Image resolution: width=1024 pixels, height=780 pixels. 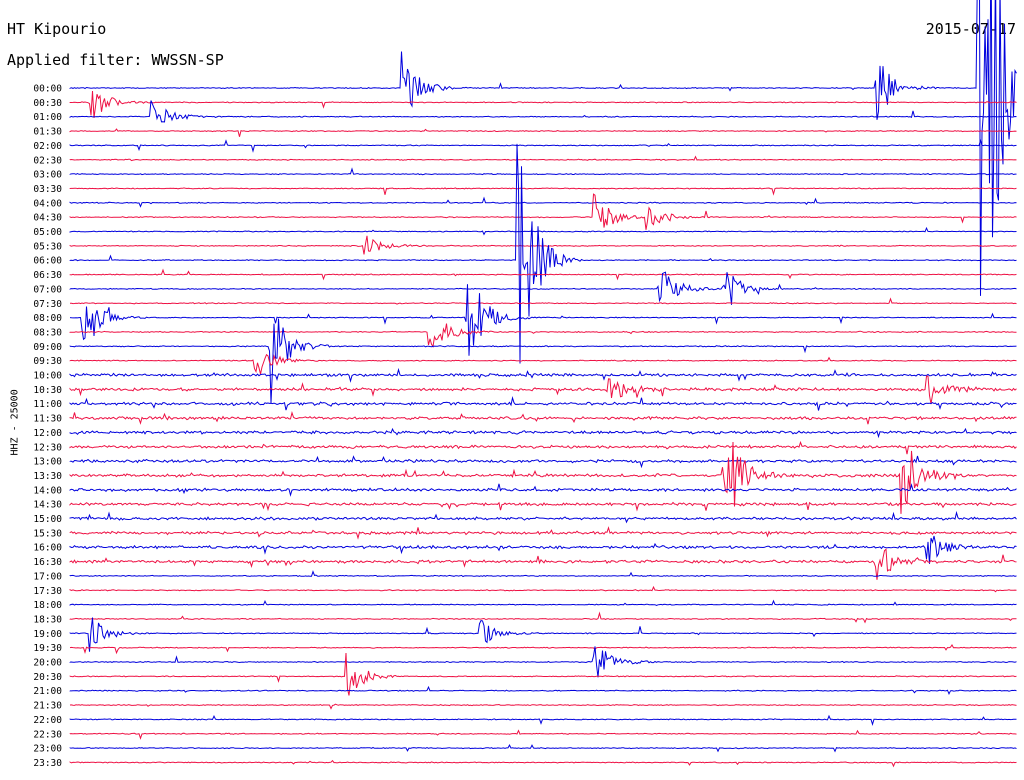 What do you see at coordinates (47, 706) in the screenshot?
I see `time-tick-label: 21:30` at bounding box center [47, 706].